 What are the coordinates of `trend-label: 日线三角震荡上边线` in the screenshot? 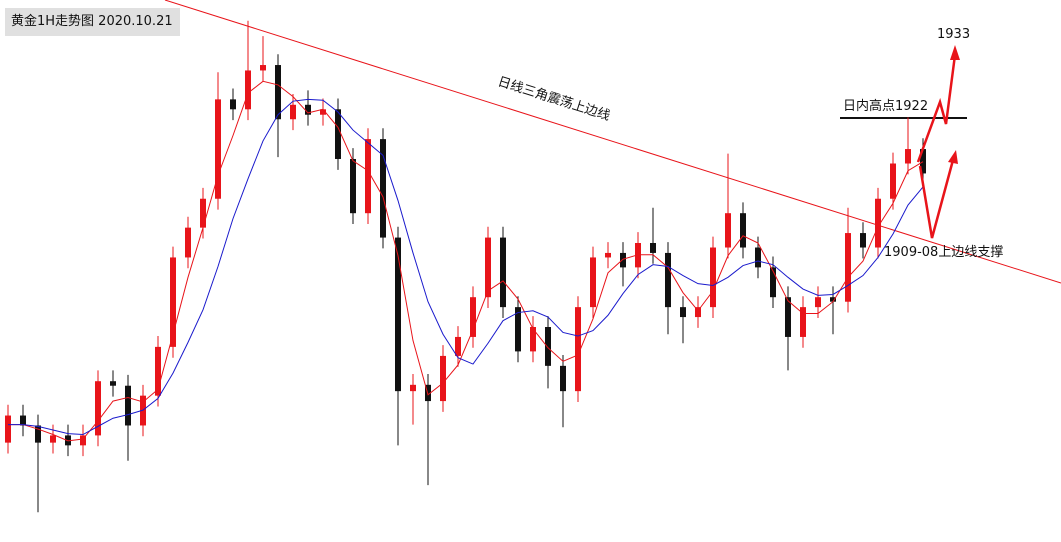 It's located at (554, 99).